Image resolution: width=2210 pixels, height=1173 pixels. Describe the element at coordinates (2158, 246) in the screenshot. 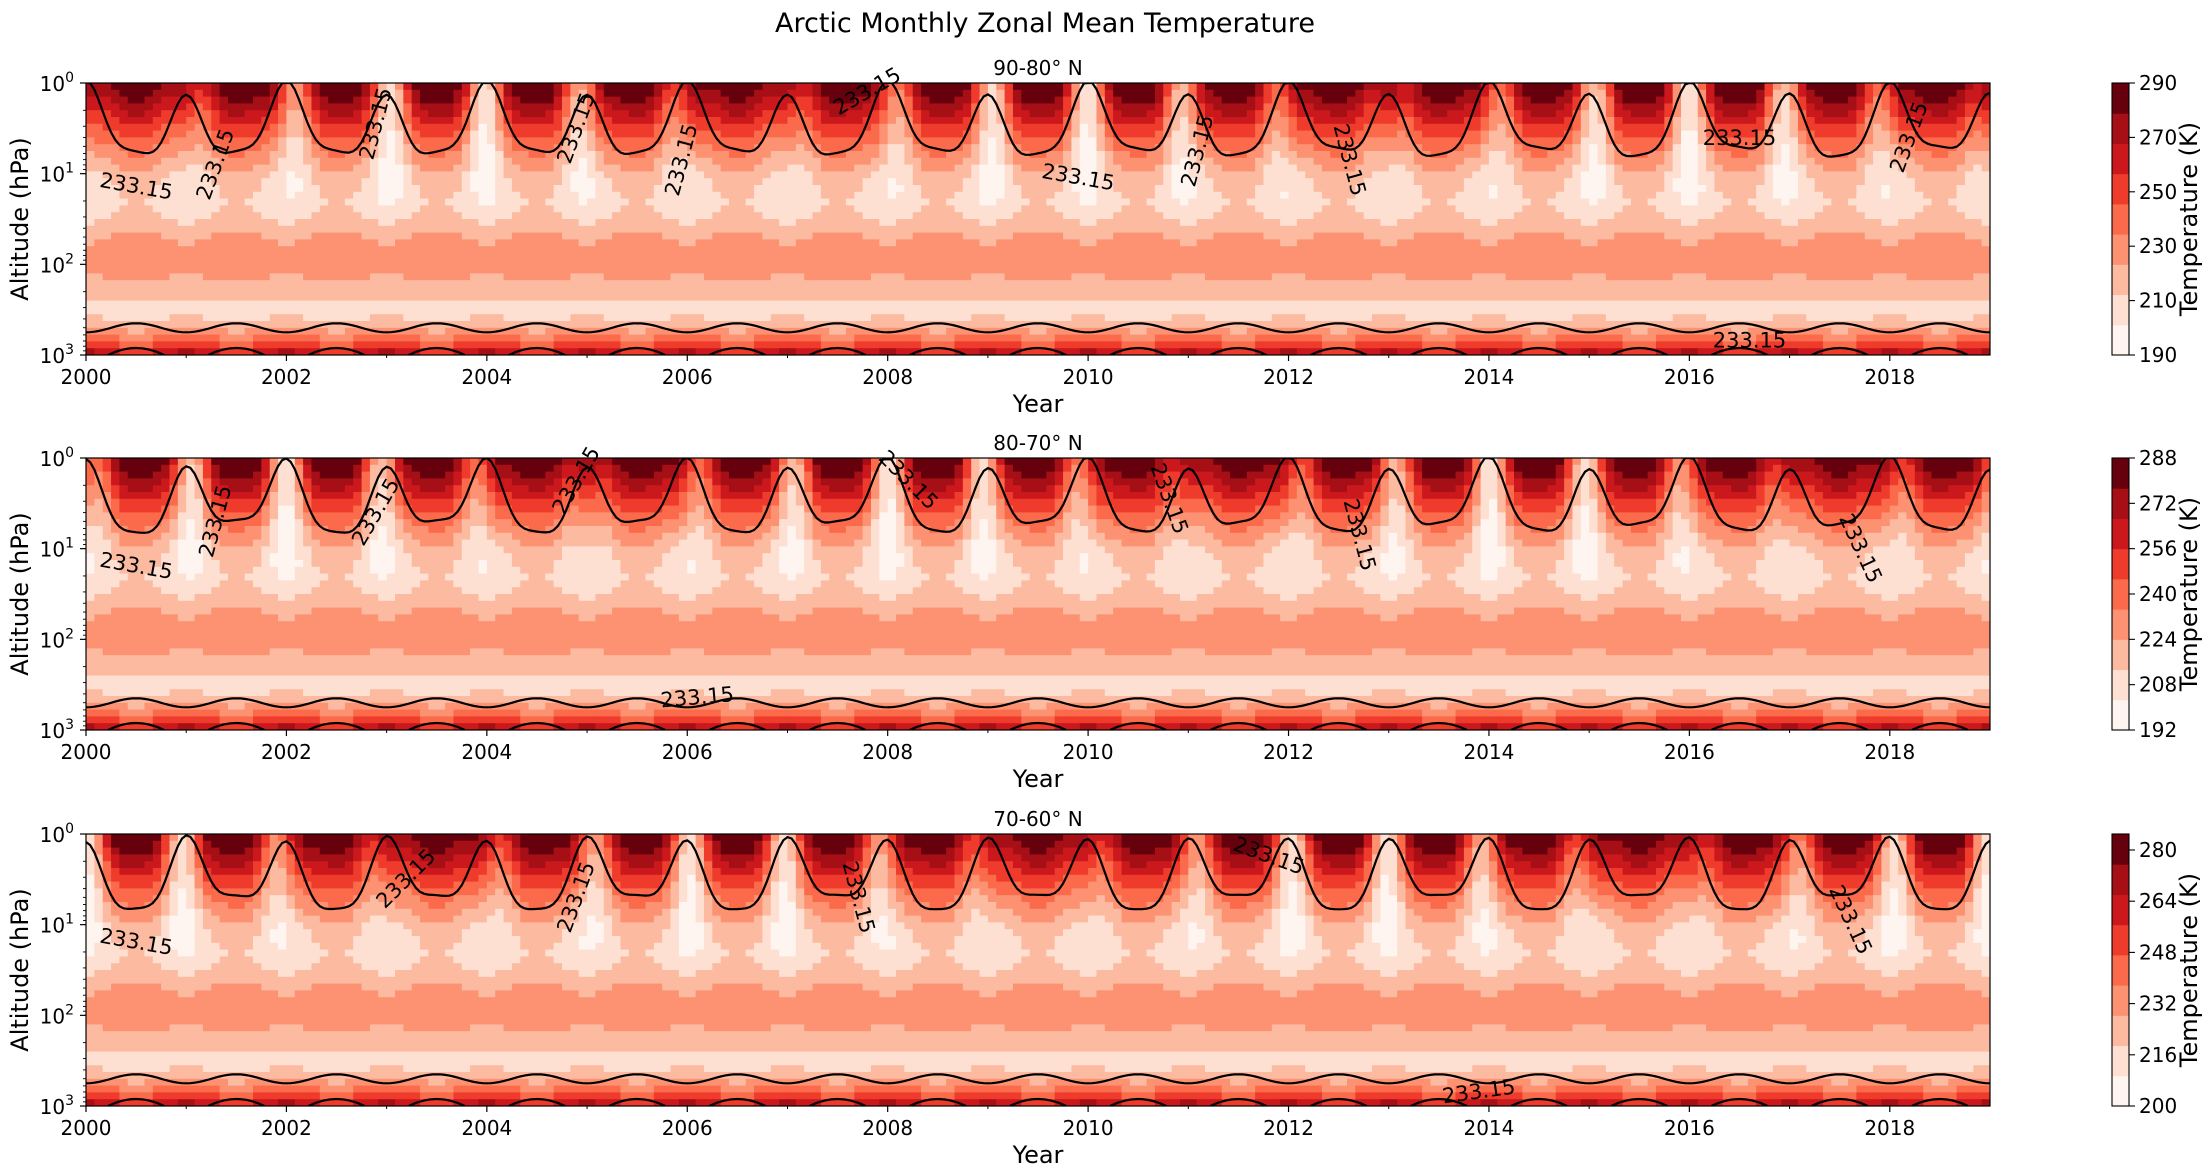

I see `colorbar-tick-label: 230` at that location.